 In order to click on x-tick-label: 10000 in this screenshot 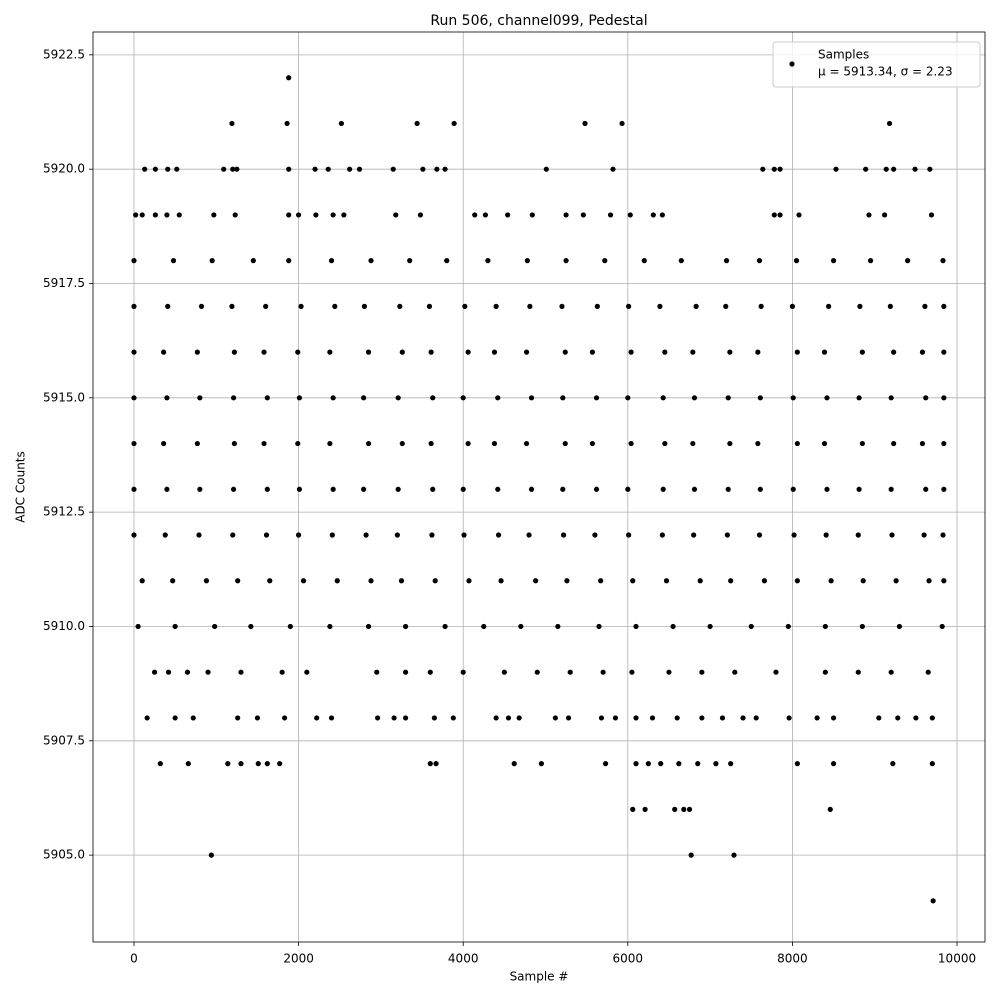, I will do `click(957, 959)`.